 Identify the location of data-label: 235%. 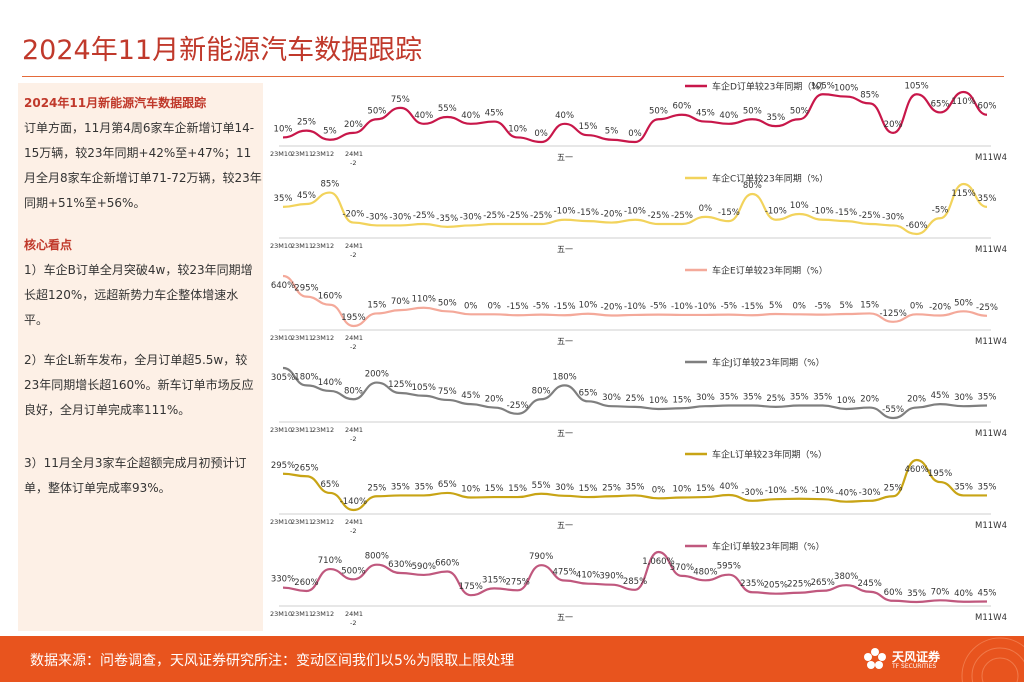
(752, 584).